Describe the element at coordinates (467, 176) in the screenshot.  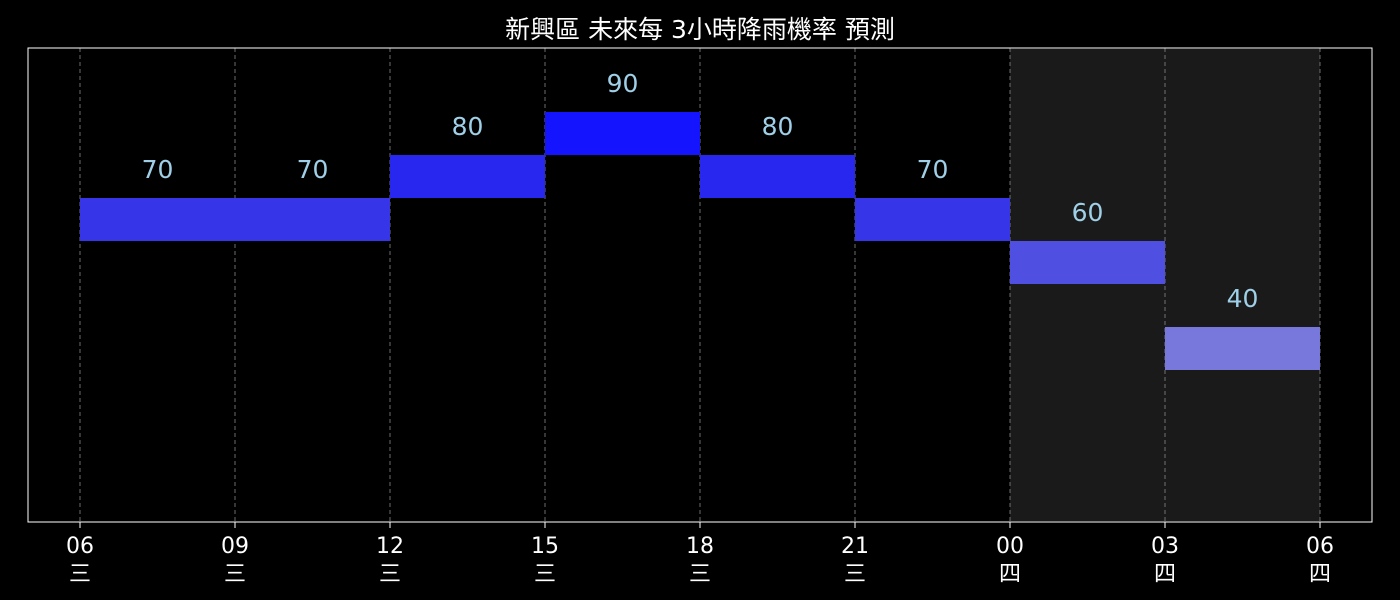
I see `bar-12-15 三` at that location.